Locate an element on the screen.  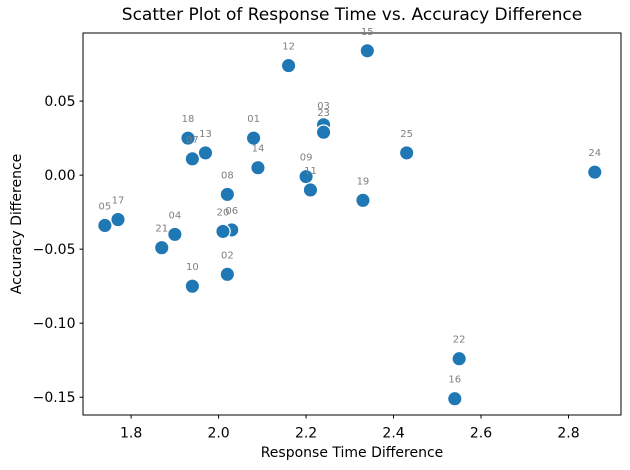
x-tick-label: 2.0 is located at coordinates (218, 434).